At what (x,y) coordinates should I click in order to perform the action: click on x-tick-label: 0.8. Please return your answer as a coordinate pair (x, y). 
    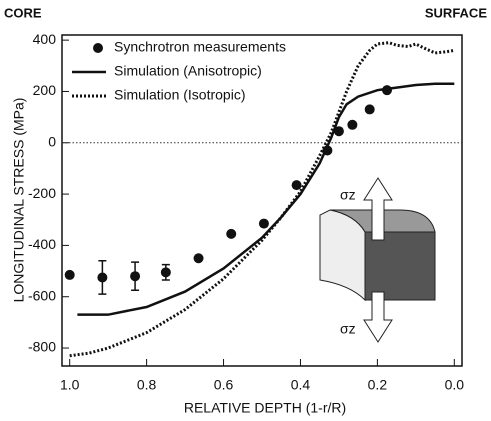
    Looking at the image, I should click on (147, 385).